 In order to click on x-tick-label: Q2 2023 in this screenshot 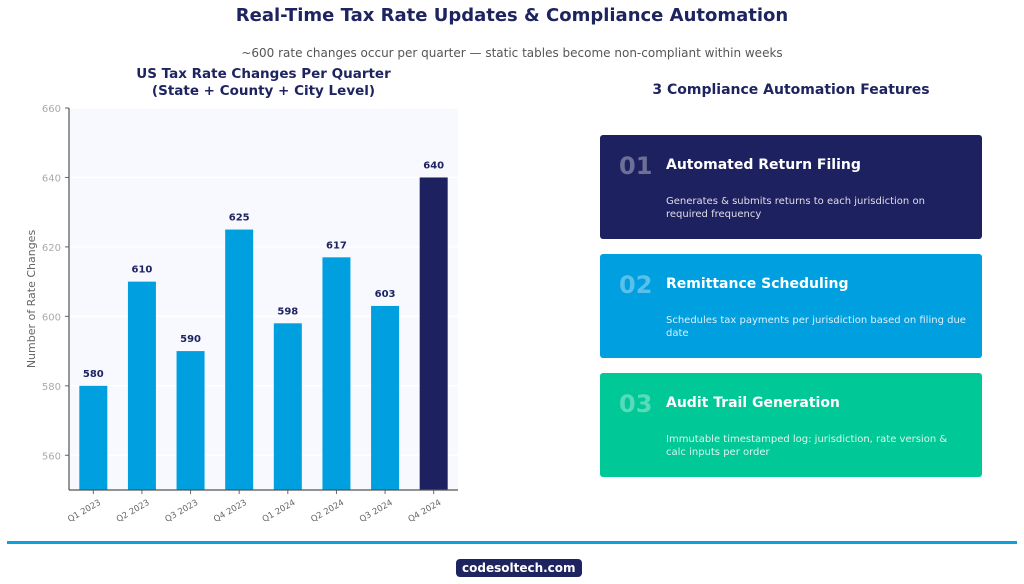, I will do `click(133, 511)`.